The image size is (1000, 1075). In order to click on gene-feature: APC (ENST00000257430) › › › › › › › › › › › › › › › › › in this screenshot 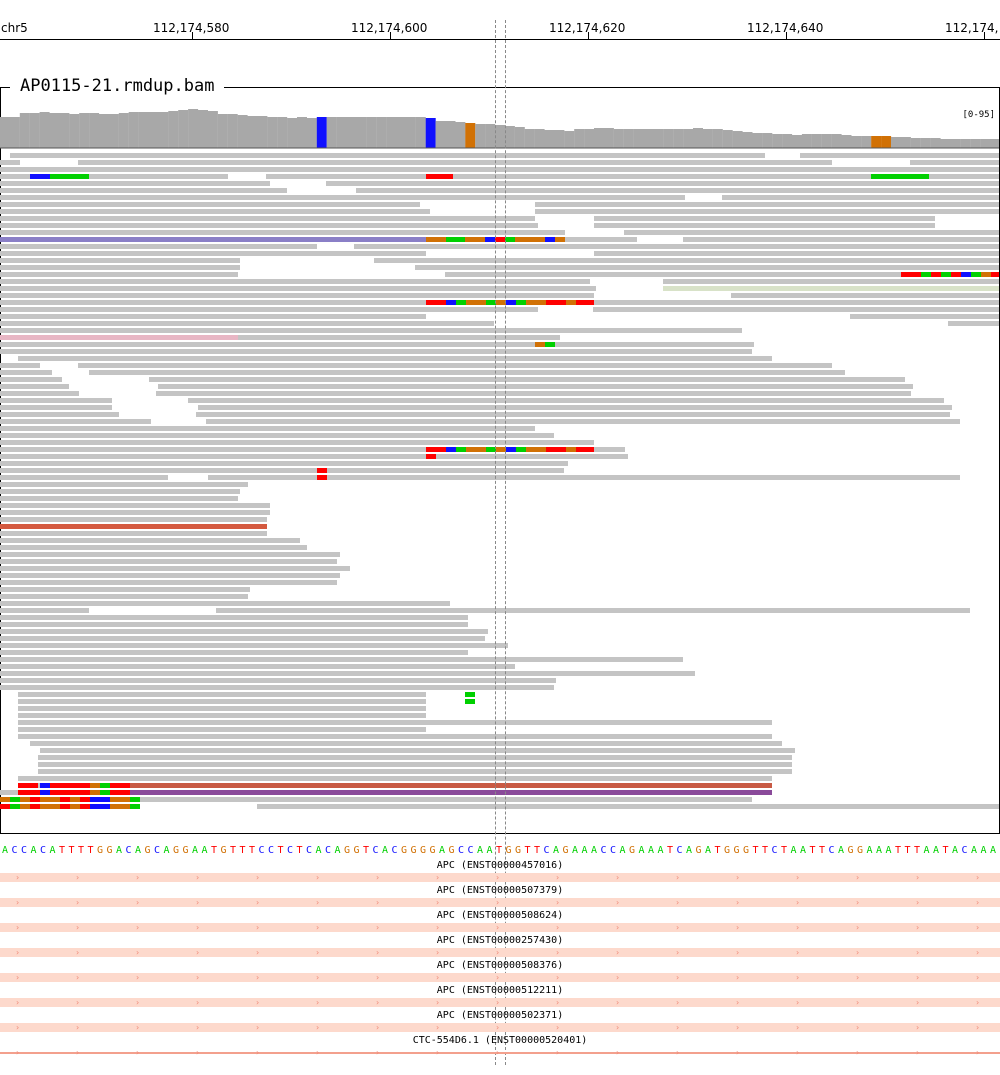, I will do `click(500, 947)`.